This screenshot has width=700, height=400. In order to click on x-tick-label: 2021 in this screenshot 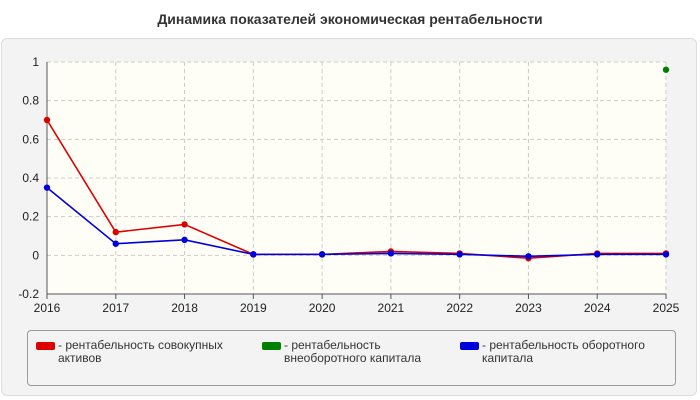, I will do `click(391, 308)`.